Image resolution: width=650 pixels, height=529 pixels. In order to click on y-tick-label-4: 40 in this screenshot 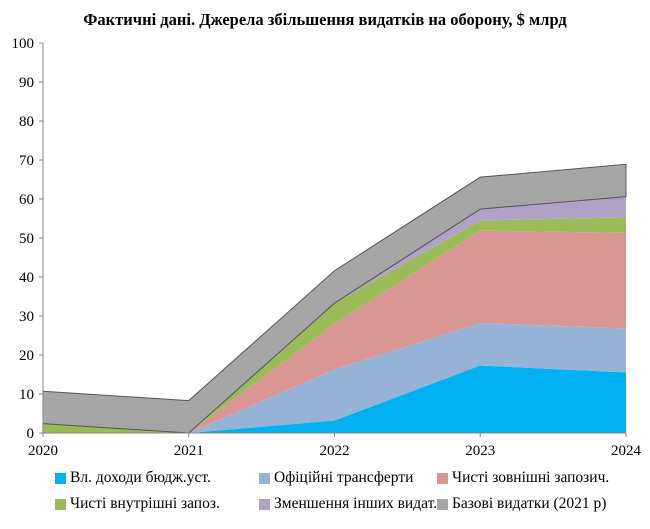, I will do `click(26, 278)`.